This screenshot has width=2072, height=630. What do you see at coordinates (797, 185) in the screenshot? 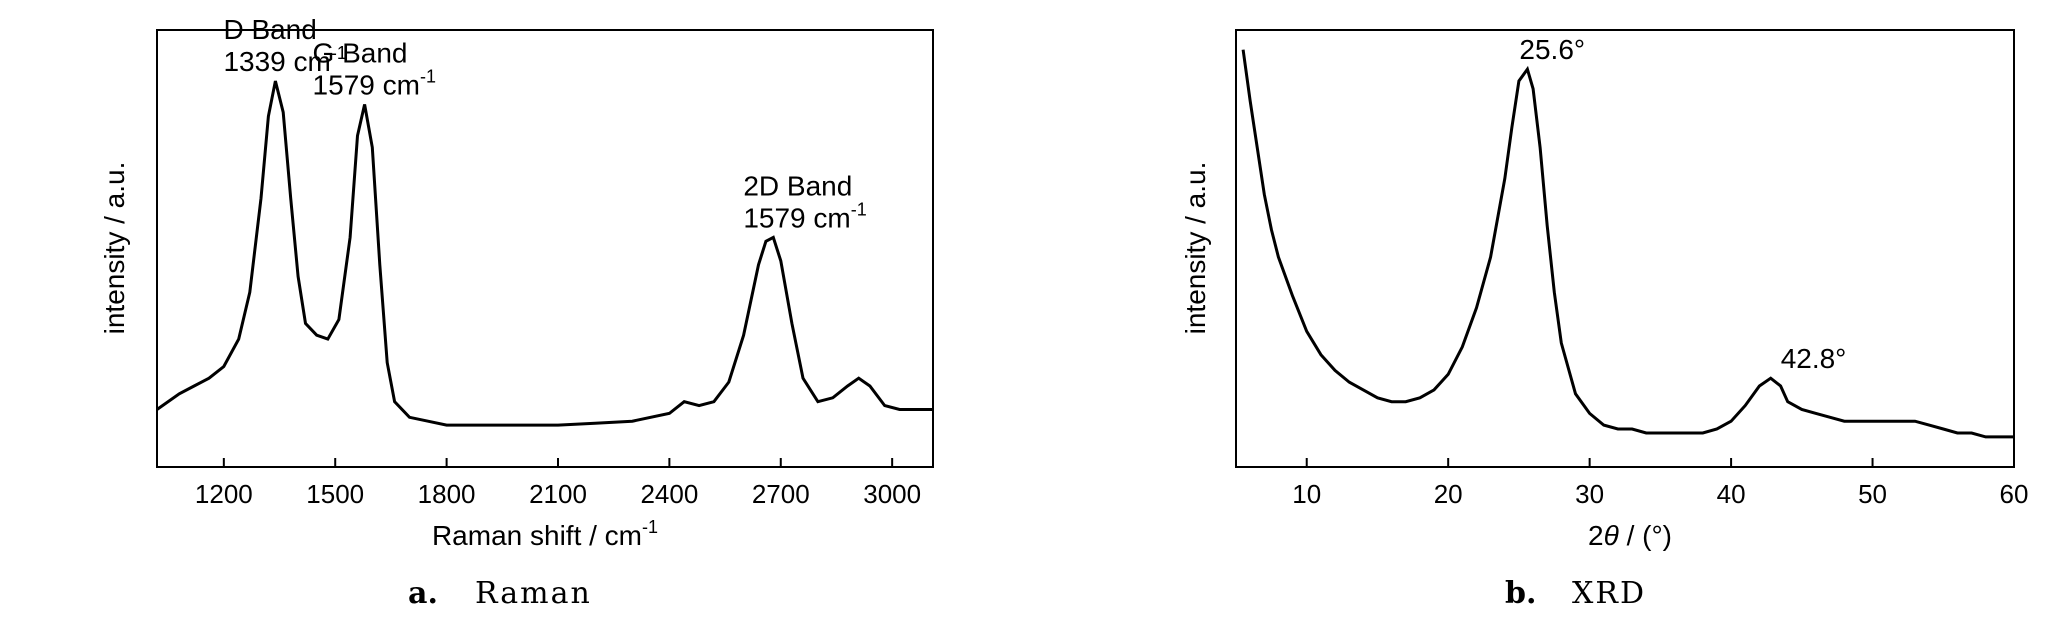
I see `raman-peak-annotation: 2D Band` at bounding box center [797, 185].